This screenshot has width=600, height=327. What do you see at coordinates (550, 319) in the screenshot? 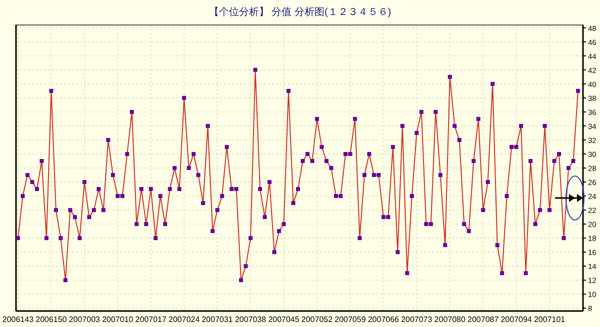
I see `x-tick-label: 2007101` at bounding box center [550, 319].